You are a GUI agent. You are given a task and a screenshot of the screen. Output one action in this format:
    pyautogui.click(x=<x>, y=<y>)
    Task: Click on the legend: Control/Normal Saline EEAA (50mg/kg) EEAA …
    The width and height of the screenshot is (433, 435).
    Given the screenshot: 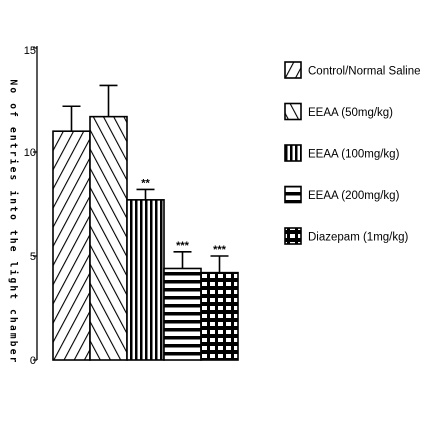 What is the action you would take?
    pyautogui.click(x=352, y=153)
    